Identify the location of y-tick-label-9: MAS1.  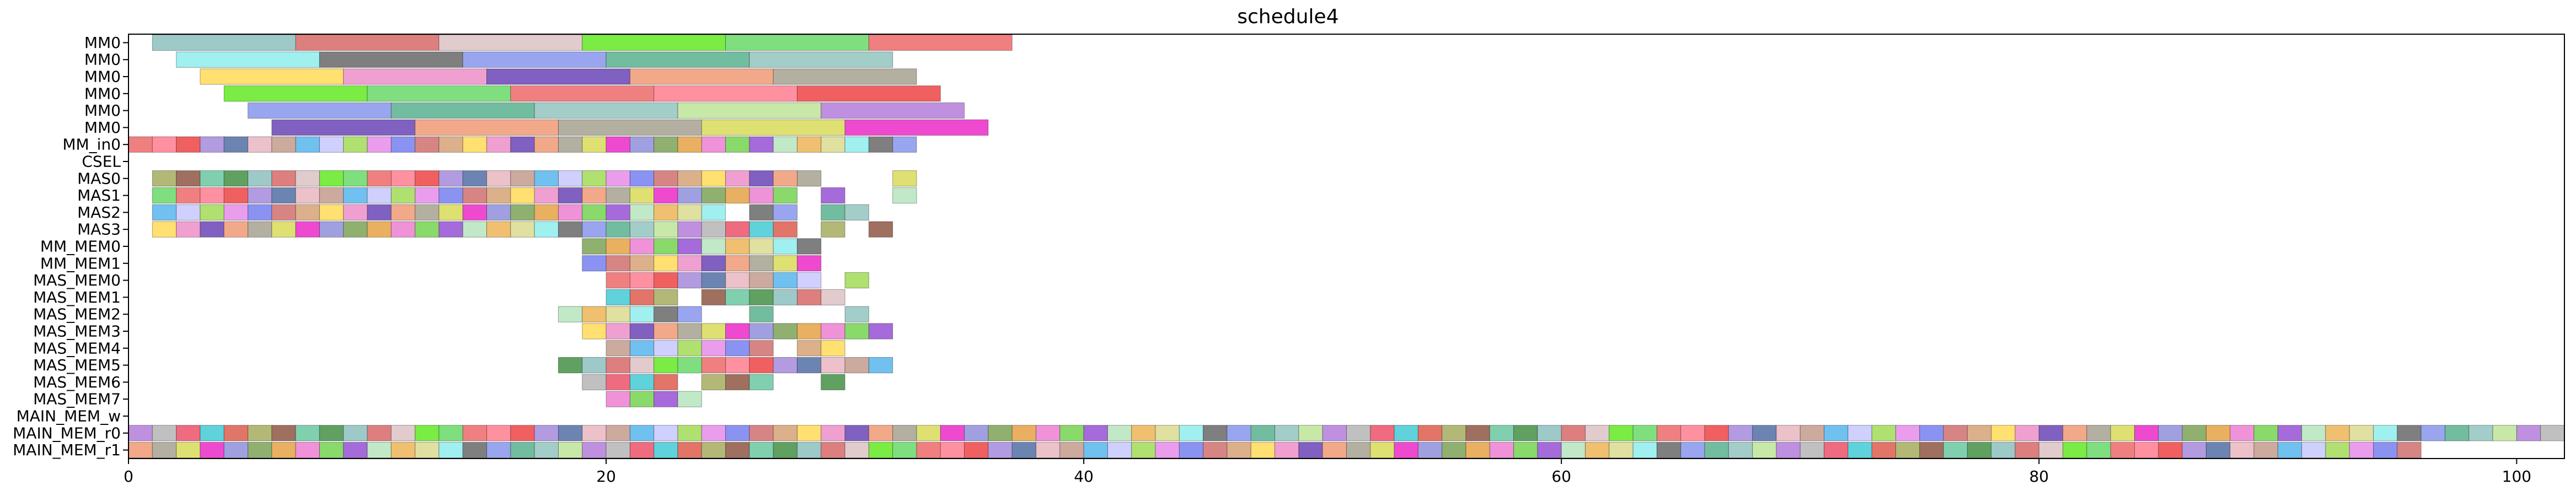
(99, 195).